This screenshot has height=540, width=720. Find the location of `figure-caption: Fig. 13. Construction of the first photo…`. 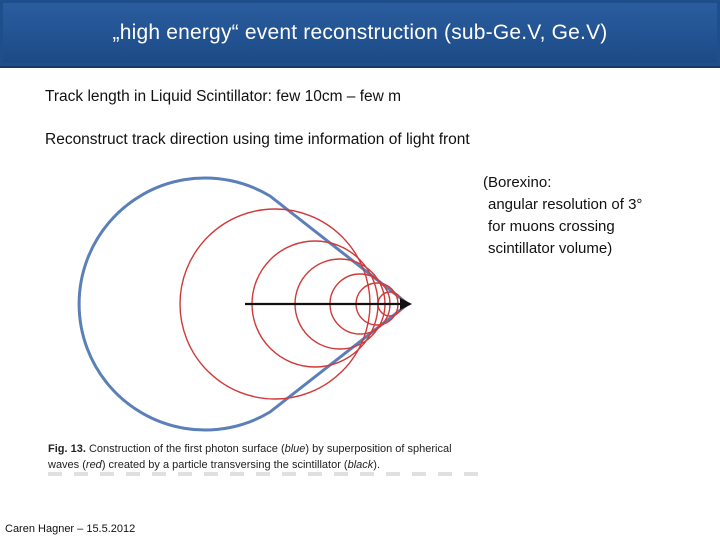

figure-caption: Fig. 13. Construction of the first photo… is located at coordinates (266, 457).